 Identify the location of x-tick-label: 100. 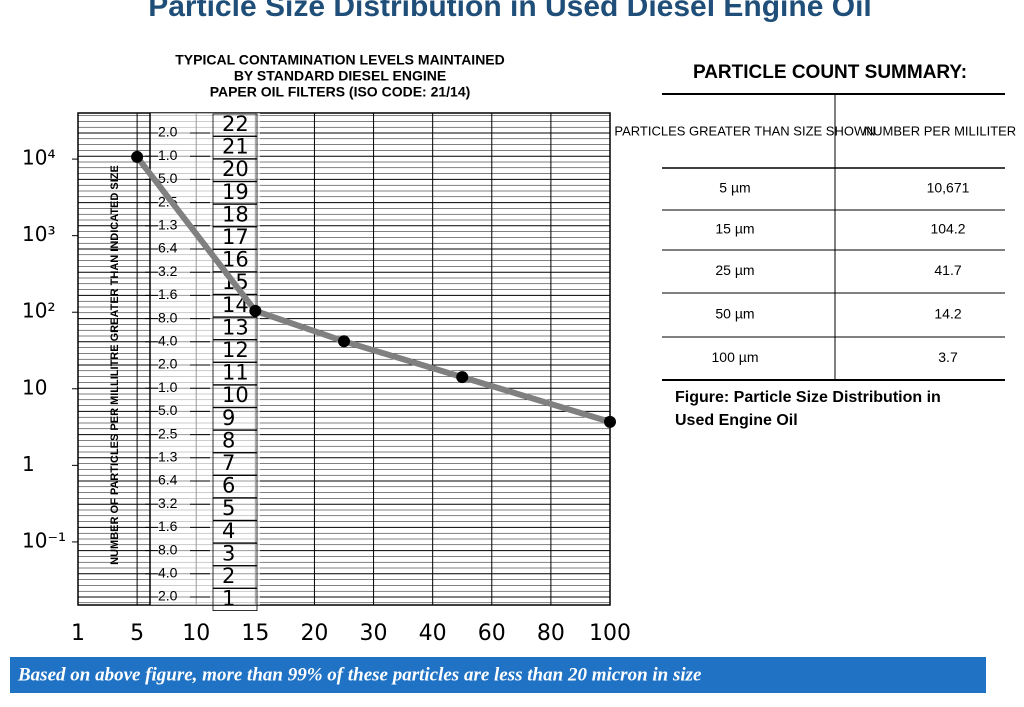
(610, 633).